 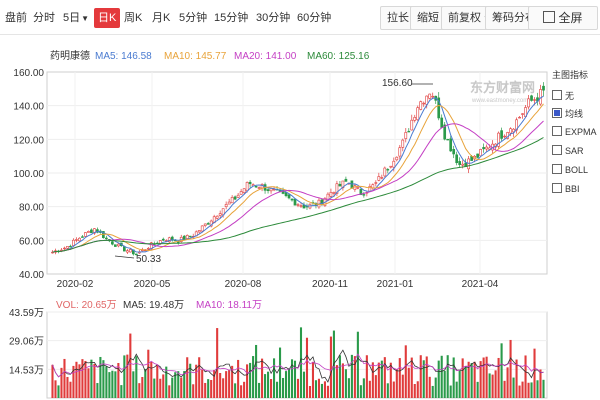 What do you see at coordinates (577, 170) in the screenshot?
I see `indicator-boll-label: BOLL` at bounding box center [577, 170].